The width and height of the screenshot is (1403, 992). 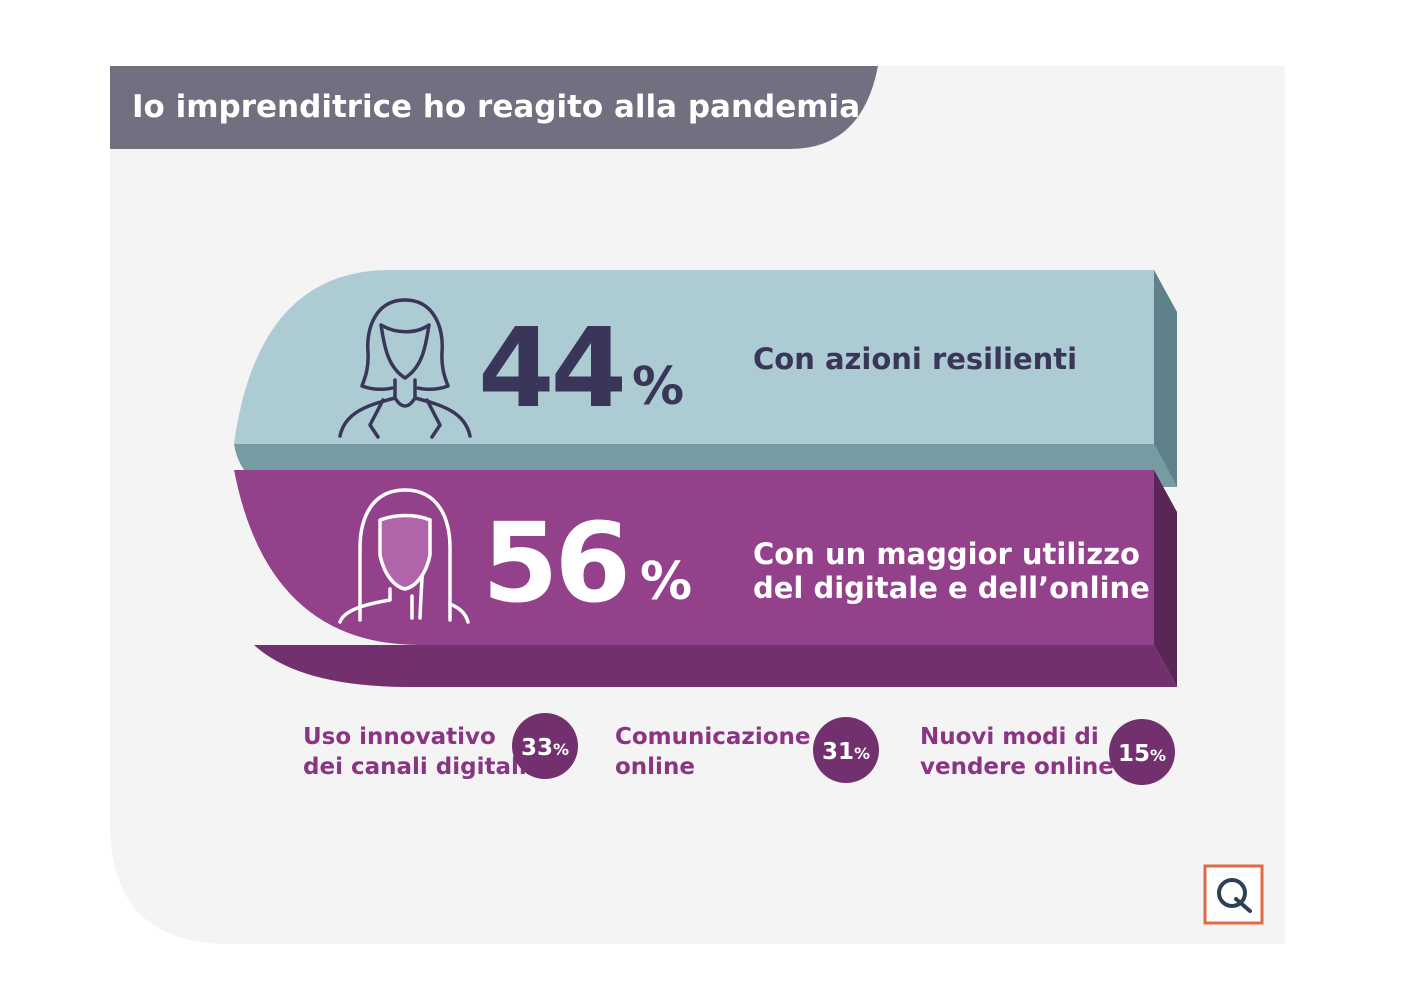 I want to click on stat-44-percent: %, so click(x=658, y=387).